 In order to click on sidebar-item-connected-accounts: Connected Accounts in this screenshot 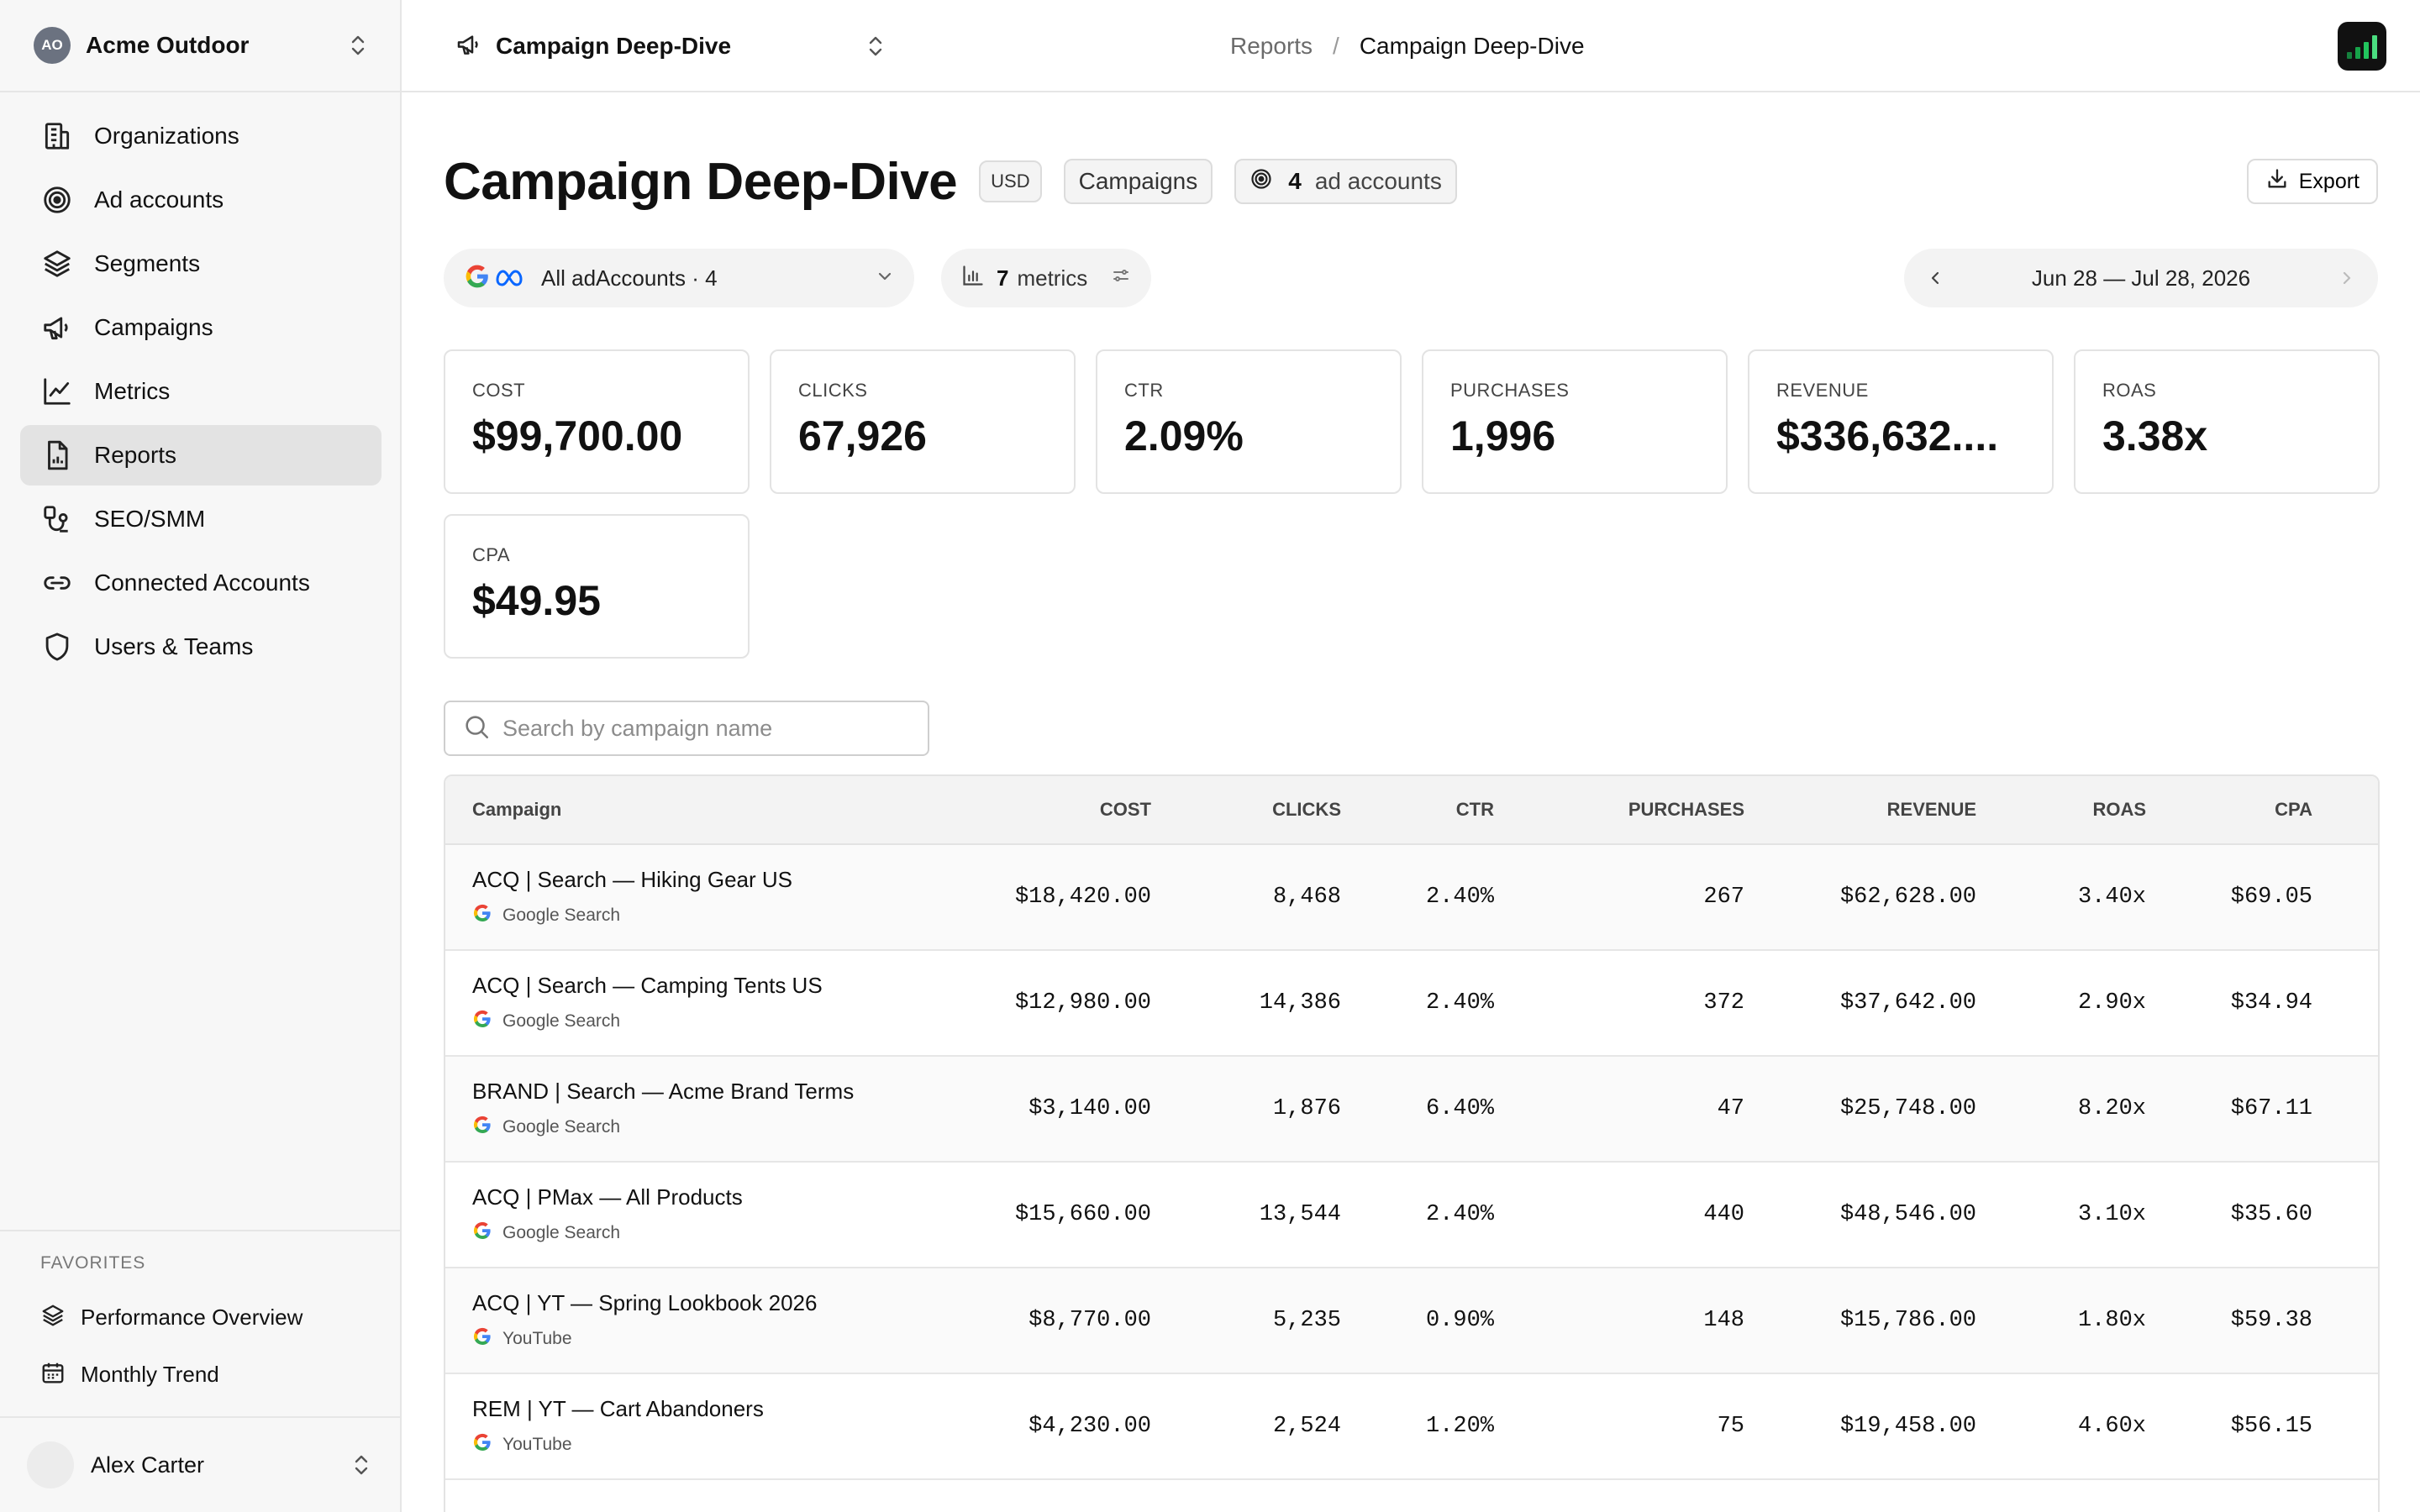, I will do `click(200, 583)`.